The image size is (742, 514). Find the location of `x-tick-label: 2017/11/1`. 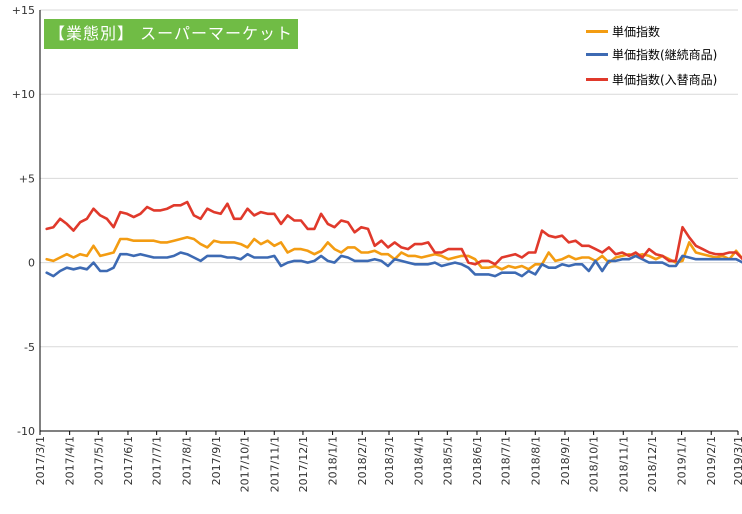

x-tick-label: 2017/11/1 is located at coordinates (274, 464).